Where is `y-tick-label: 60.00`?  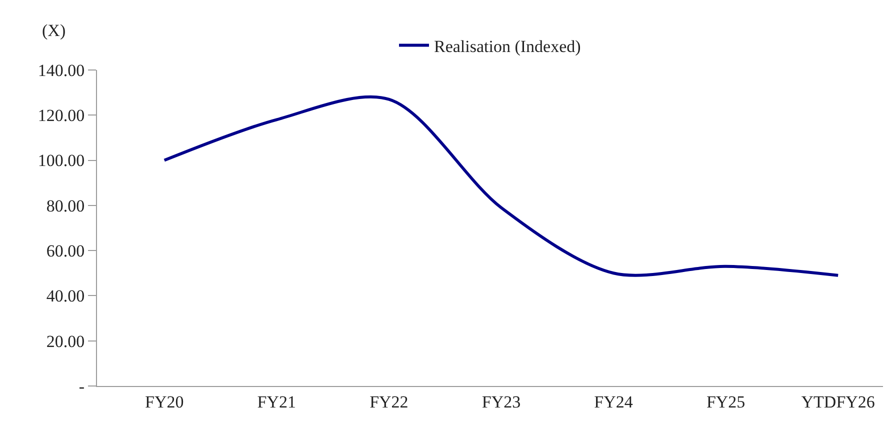 y-tick-label: 60.00 is located at coordinates (65, 251).